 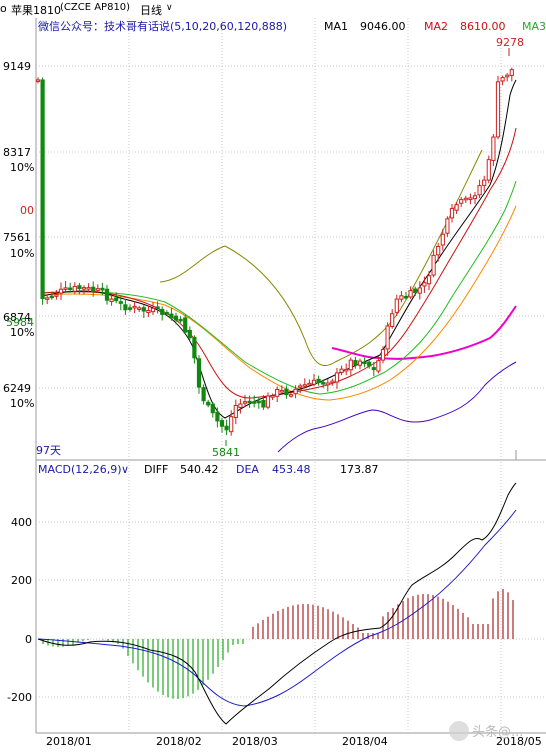 I want to click on macd-tick: -200, so click(x=19, y=697).